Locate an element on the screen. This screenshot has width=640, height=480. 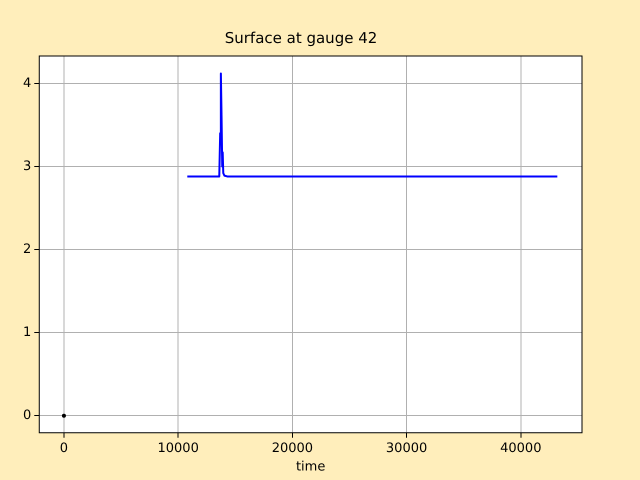
x-tick-label: 0 is located at coordinates (64, 448).